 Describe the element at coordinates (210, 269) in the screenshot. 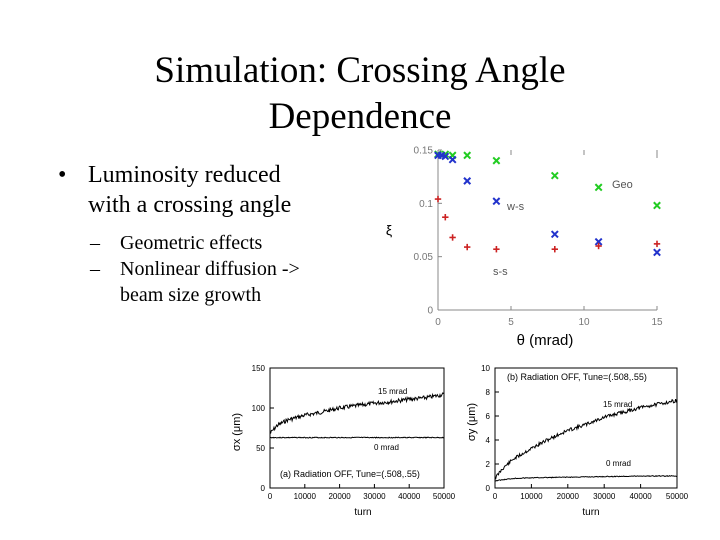

I see `sub-bullet-text-line1: Nonlinear diffusion ->` at that location.